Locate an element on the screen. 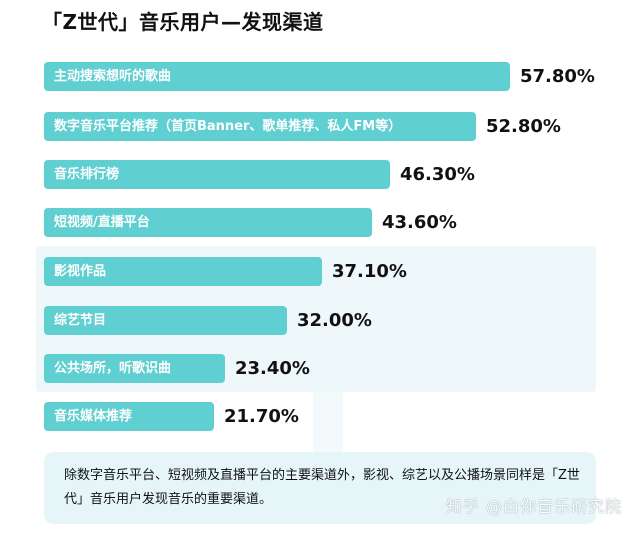  bar-row: 公共场所，听歌识曲 23.40% is located at coordinates (324, 368).